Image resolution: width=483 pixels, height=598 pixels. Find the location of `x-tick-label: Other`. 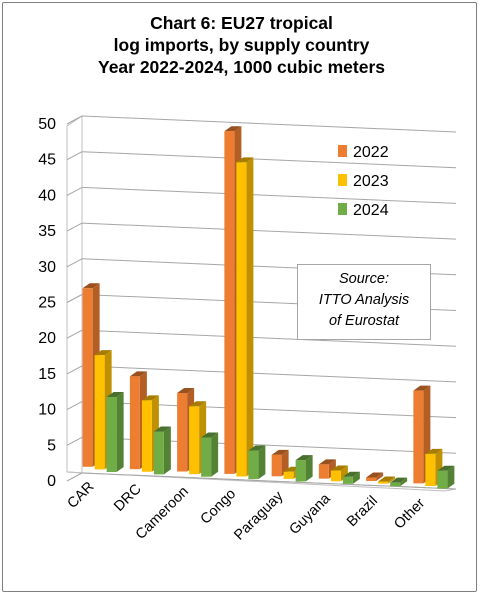

x-tick-label: Other is located at coordinates (409, 513).